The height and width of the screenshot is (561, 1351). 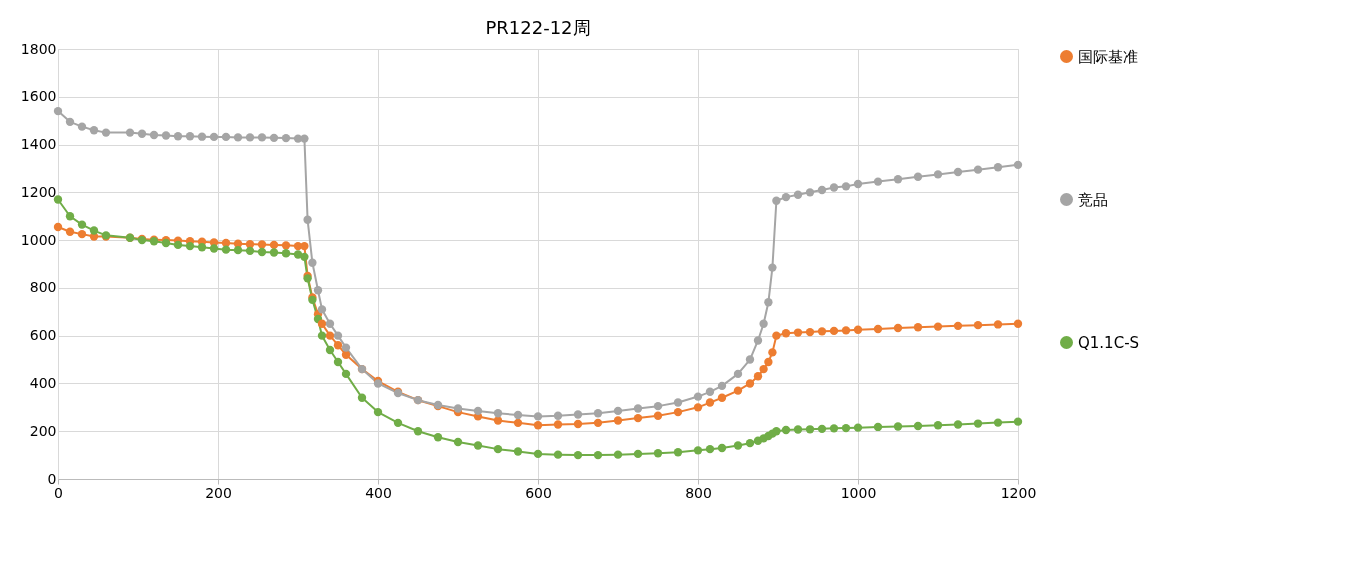 I want to click on legend-label: 竞品, so click(x=1093, y=199).